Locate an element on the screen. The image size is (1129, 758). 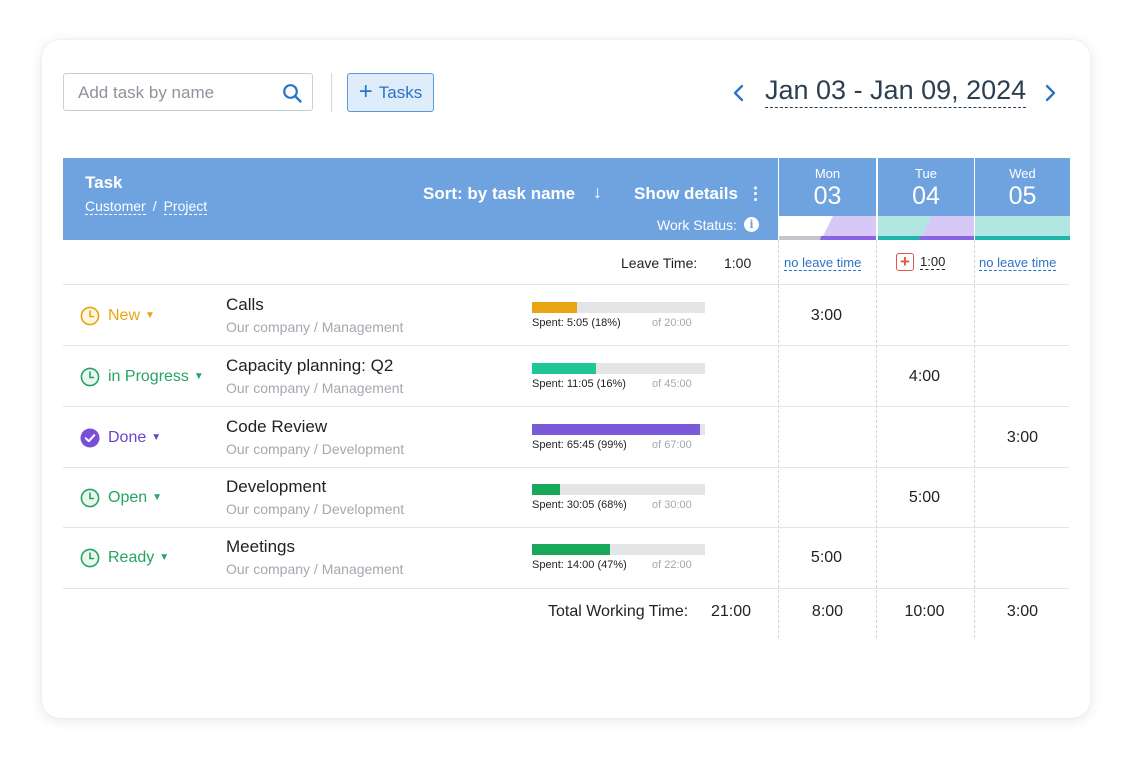
status-dropdown: Open ▼ is located at coordinates (121, 497).